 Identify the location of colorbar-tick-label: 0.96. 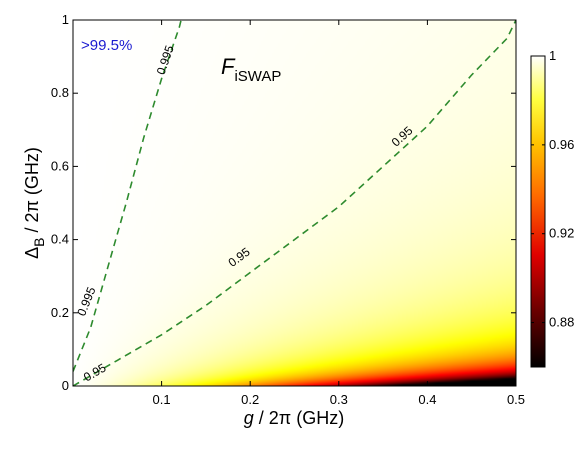
(561, 144).